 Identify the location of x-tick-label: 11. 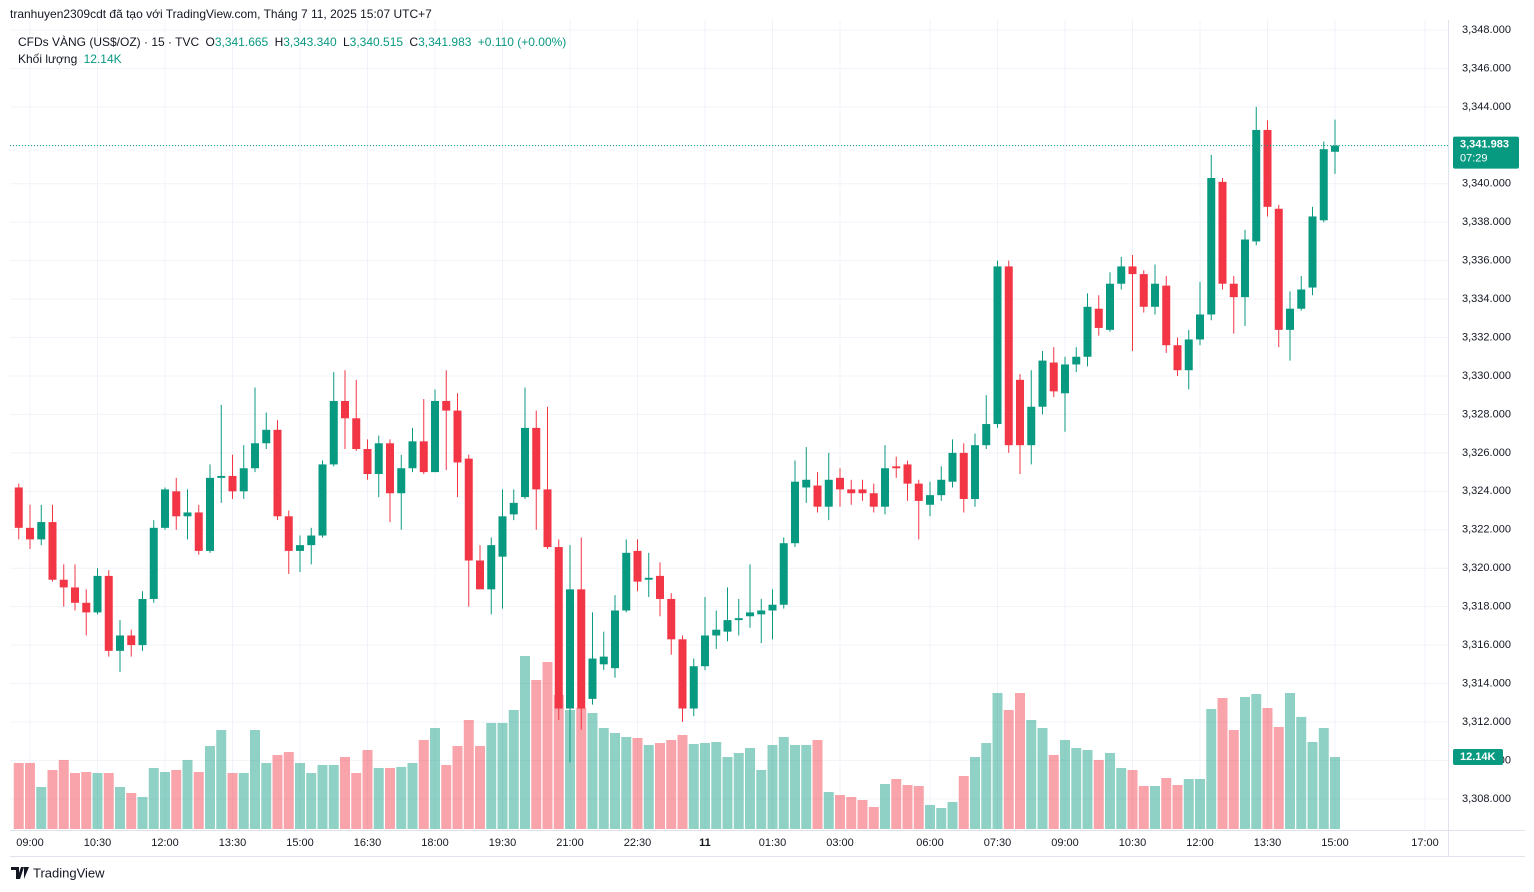
(705, 843).